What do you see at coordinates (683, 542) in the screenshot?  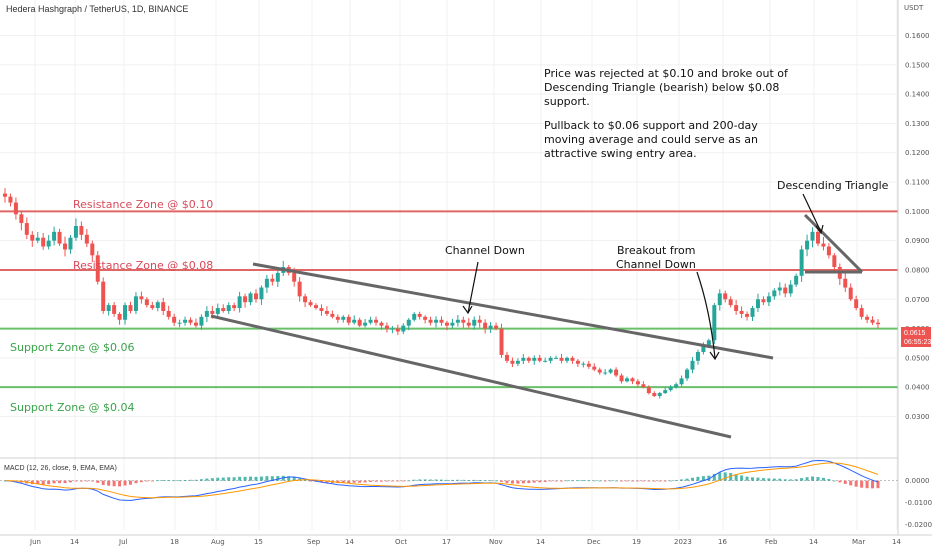 I see `x-tick-label: 2023` at bounding box center [683, 542].